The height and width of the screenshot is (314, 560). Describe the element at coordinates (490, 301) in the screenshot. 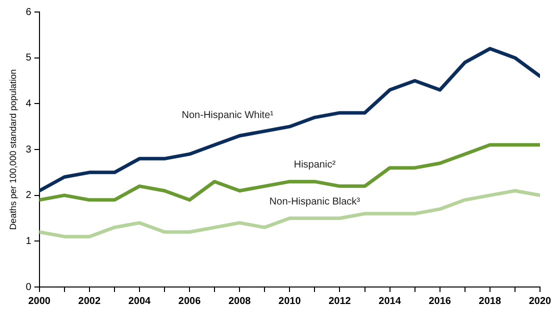

I see `x-tick-label: 2018` at that location.